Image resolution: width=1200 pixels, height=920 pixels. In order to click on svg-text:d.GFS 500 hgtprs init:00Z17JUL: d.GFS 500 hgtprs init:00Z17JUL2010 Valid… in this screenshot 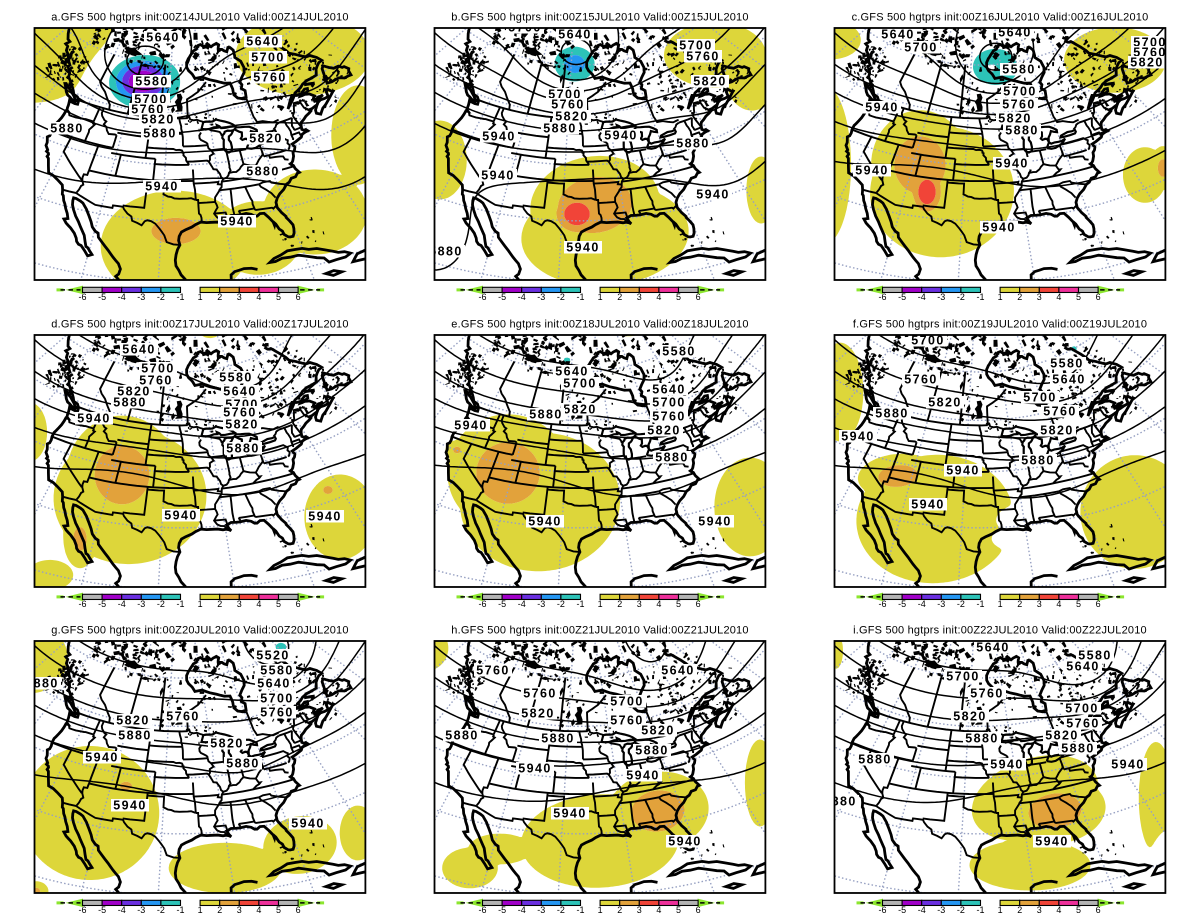, I will do `click(199, 324)`.